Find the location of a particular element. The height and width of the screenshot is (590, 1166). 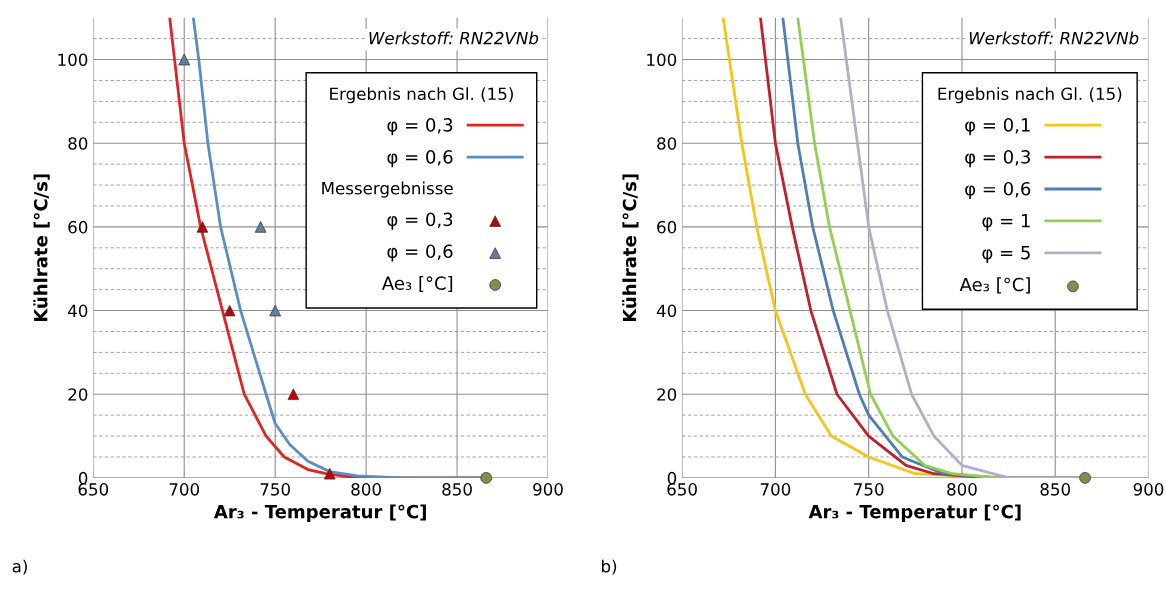

legend-label: φ = 1 is located at coordinates (1006, 222).